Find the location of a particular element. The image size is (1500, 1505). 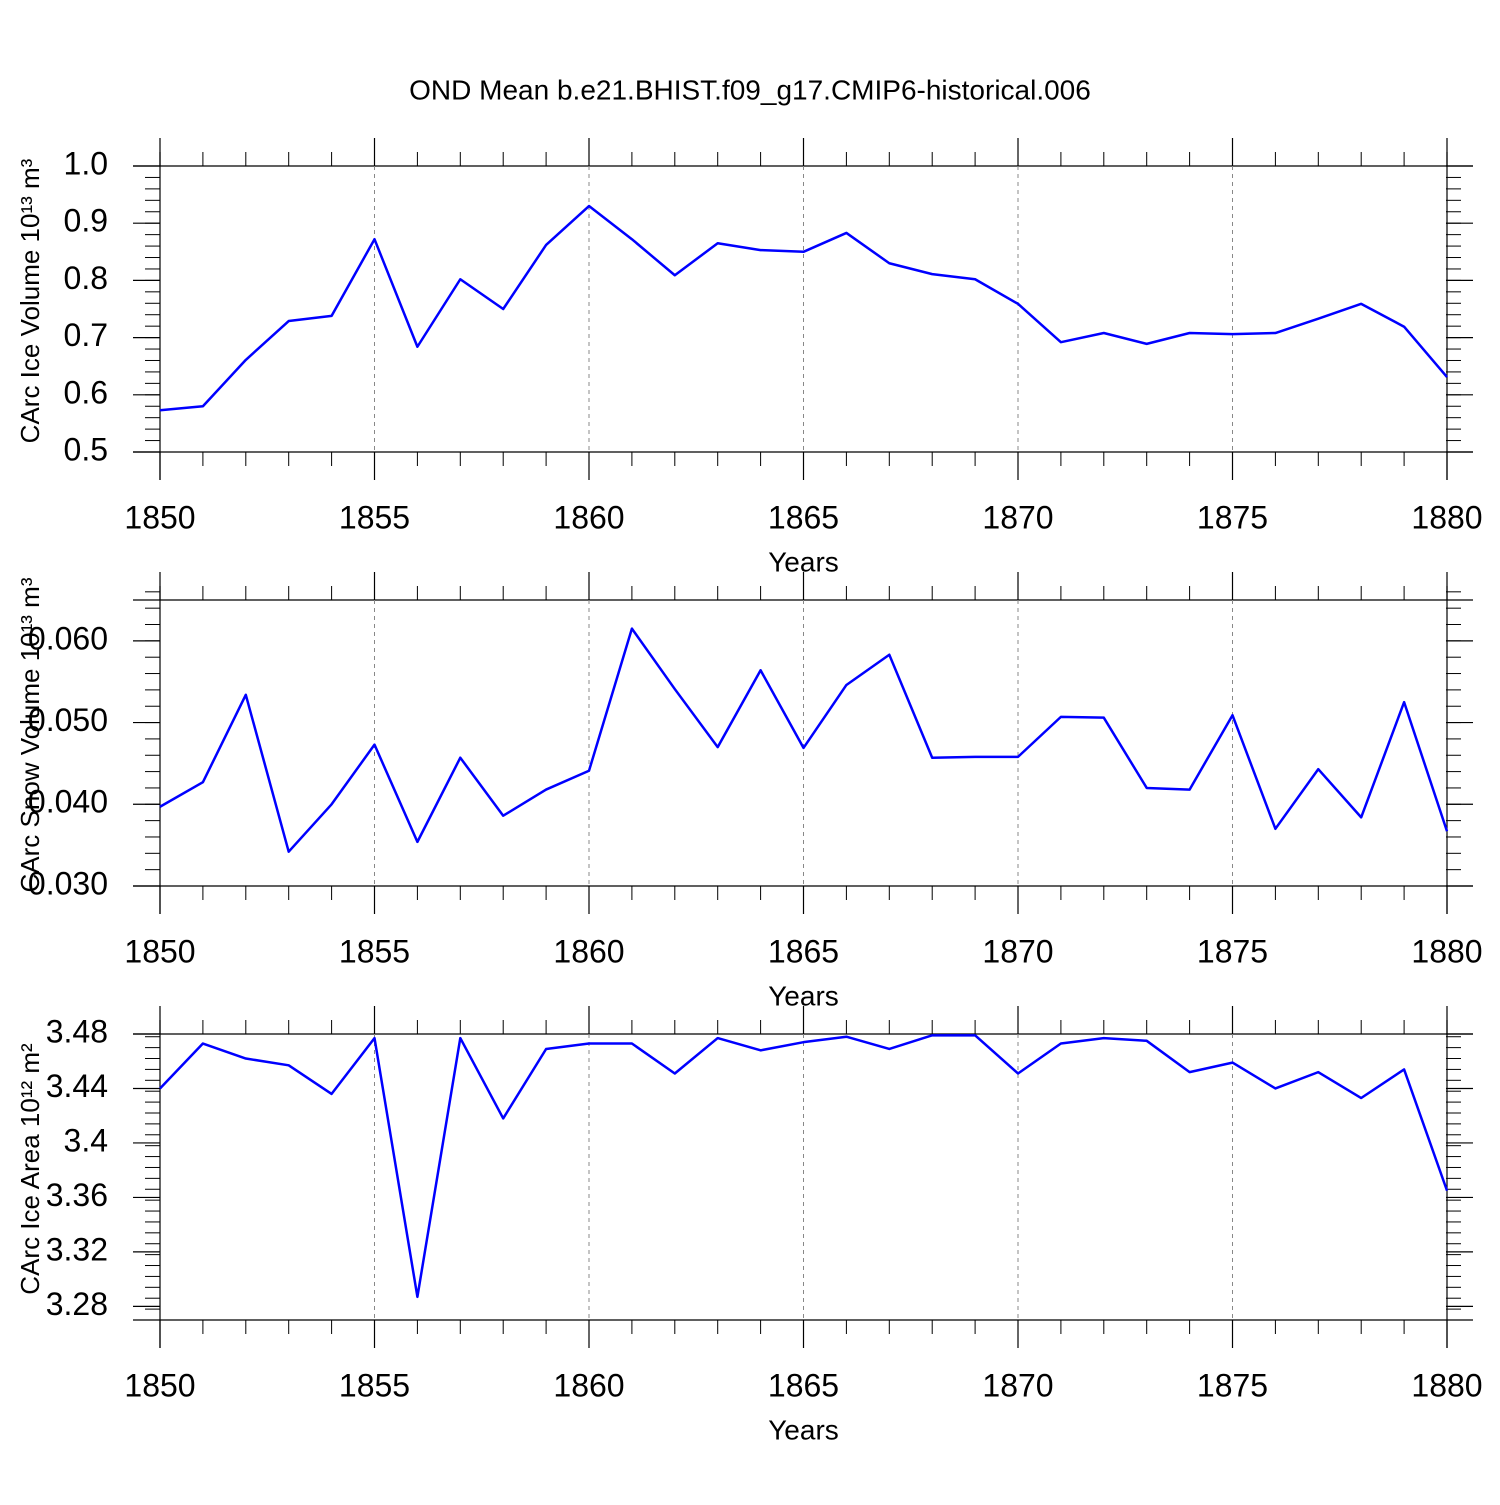

y-tick-label: 0.6 is located at coordinates (86, 392).